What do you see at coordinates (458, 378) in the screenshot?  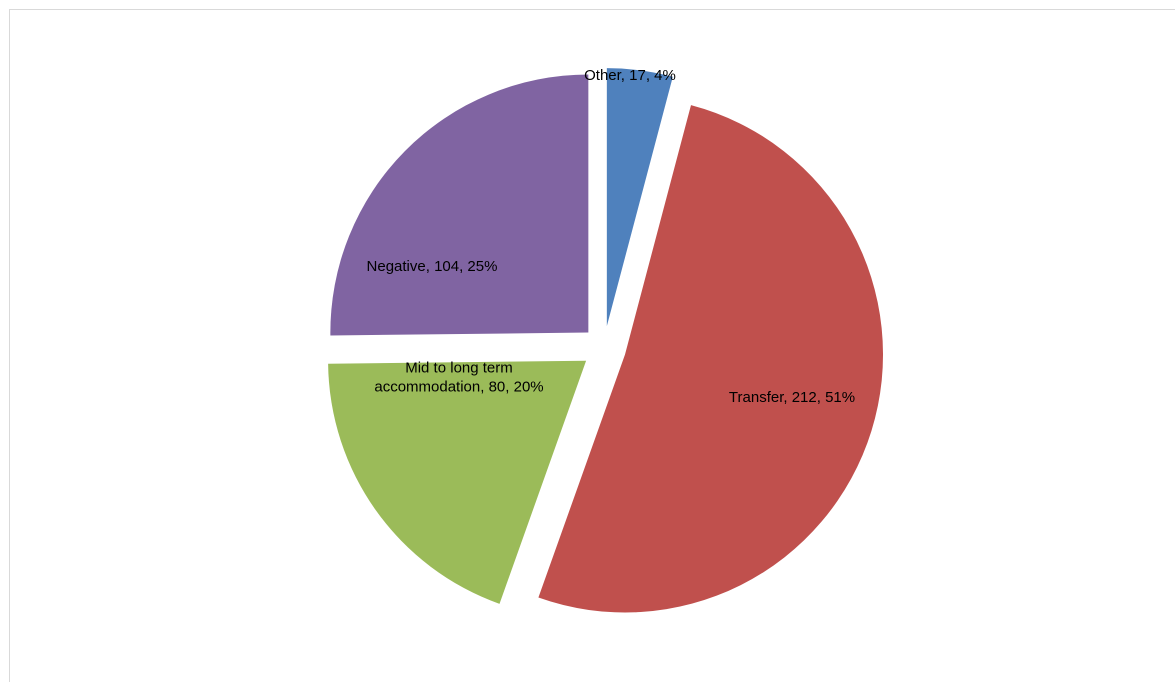 I see `data-label-mid-to-long-term-accommodation: Mid to long term accommodation, 80, 20%` at bounding box center [458, 378].